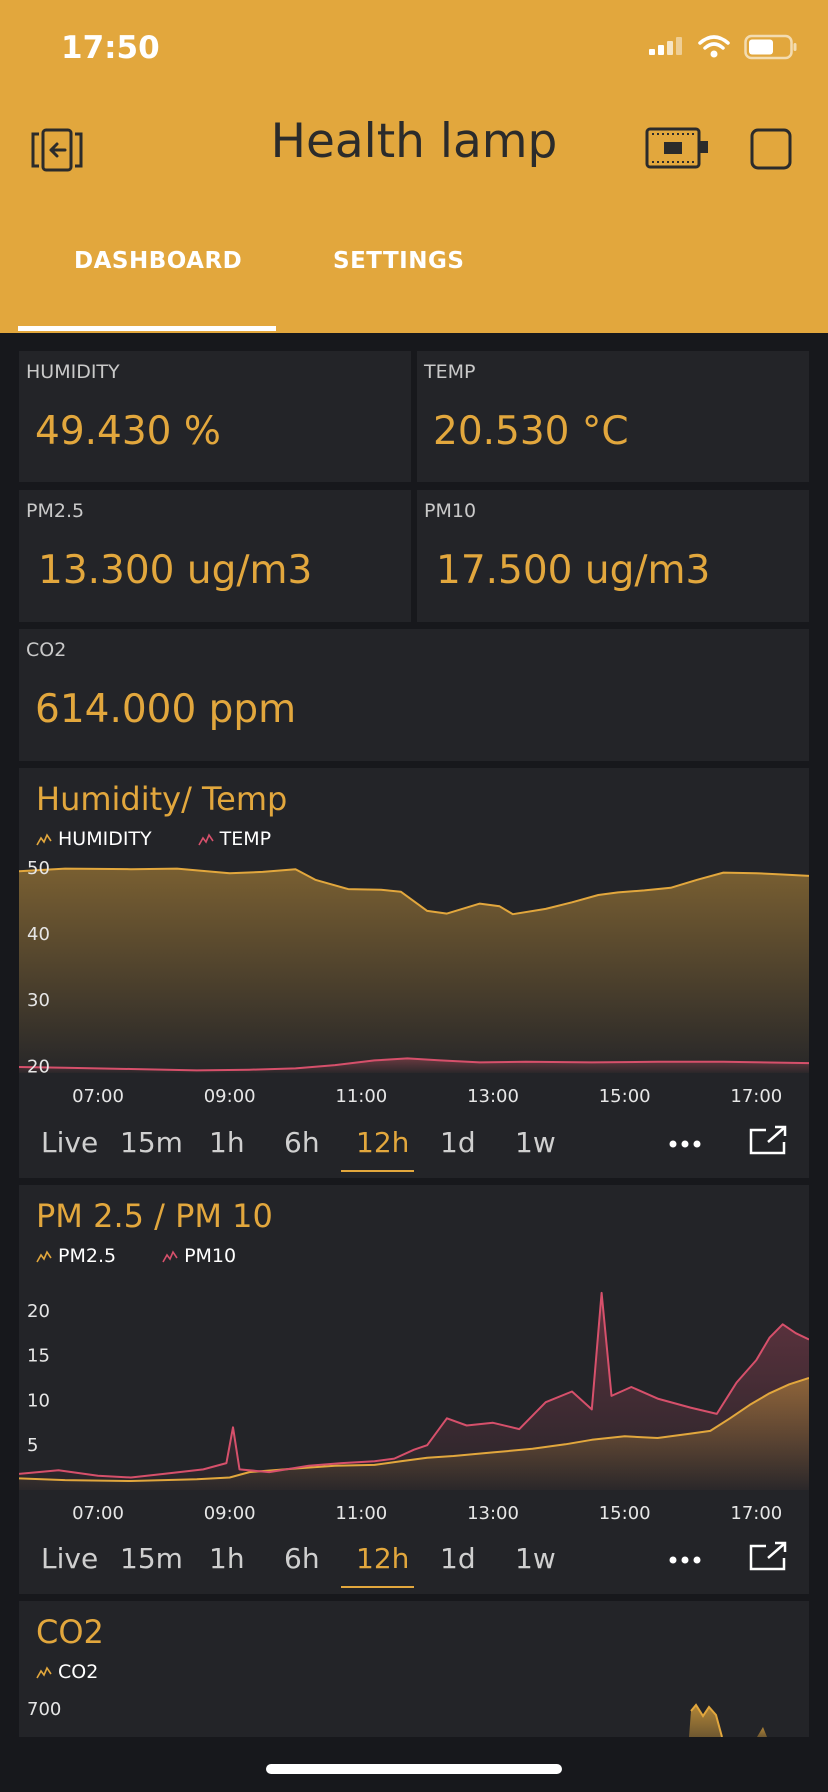 This screenshot has width=828, height=1792. I want to click on status-time: 17:50, so click(110, 48).